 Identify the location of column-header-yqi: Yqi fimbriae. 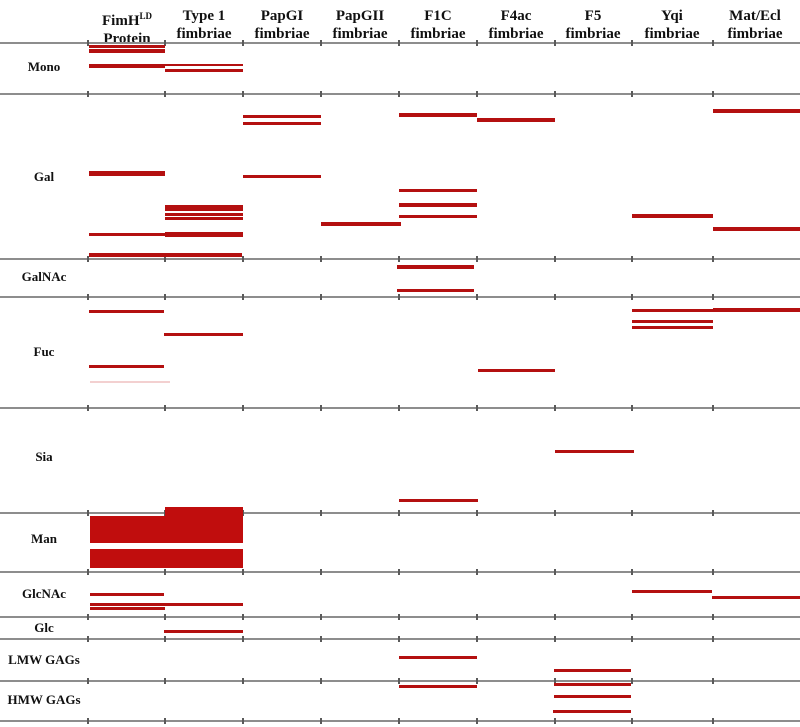
(672, 25).